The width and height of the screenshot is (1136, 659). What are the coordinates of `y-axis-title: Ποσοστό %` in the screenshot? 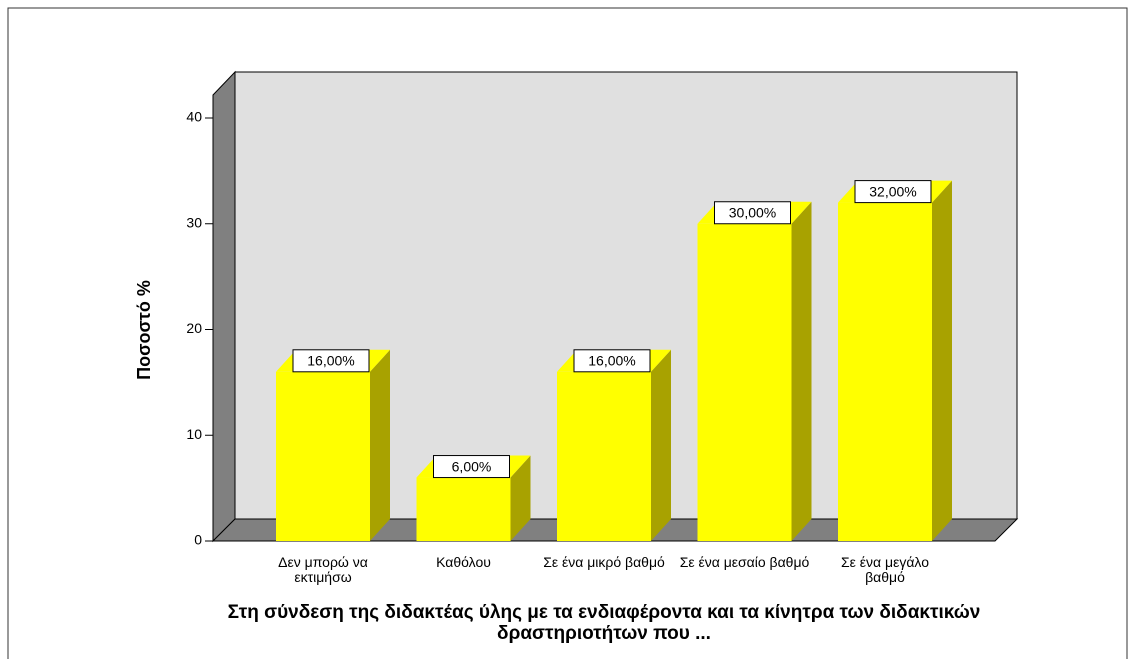 It's located at (144, 330).